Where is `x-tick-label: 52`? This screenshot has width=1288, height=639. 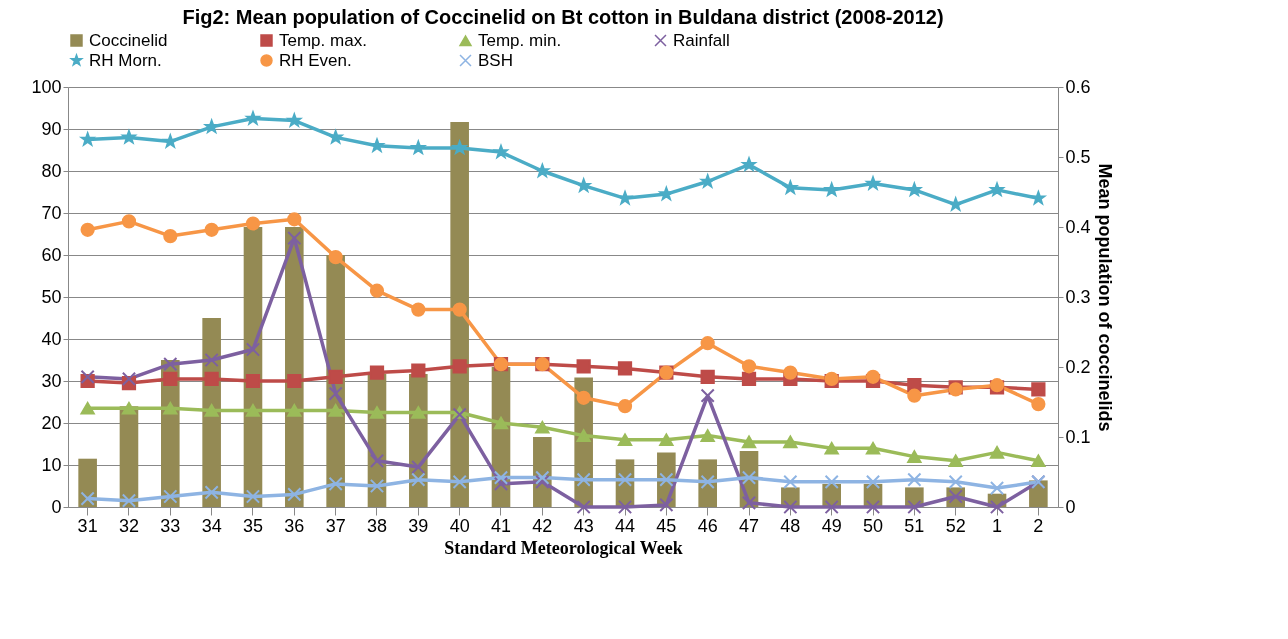 x-tick-label: 52 is located at coordinates (955, 525).